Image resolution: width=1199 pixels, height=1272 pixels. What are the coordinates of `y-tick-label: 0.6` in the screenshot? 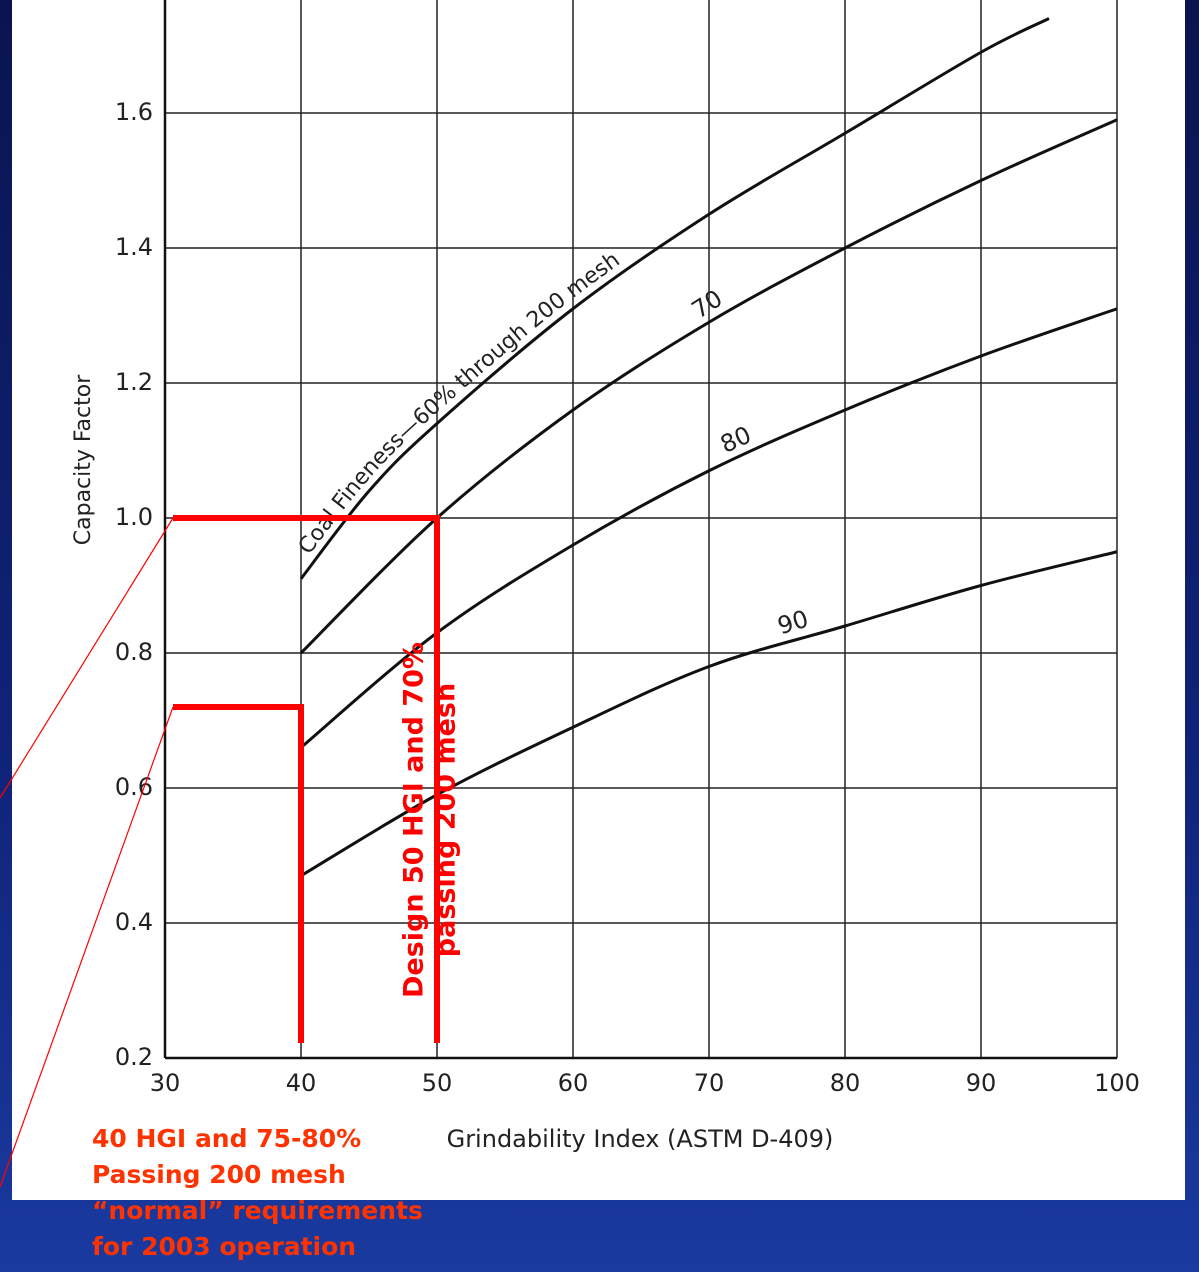 It's located at (134, 787).